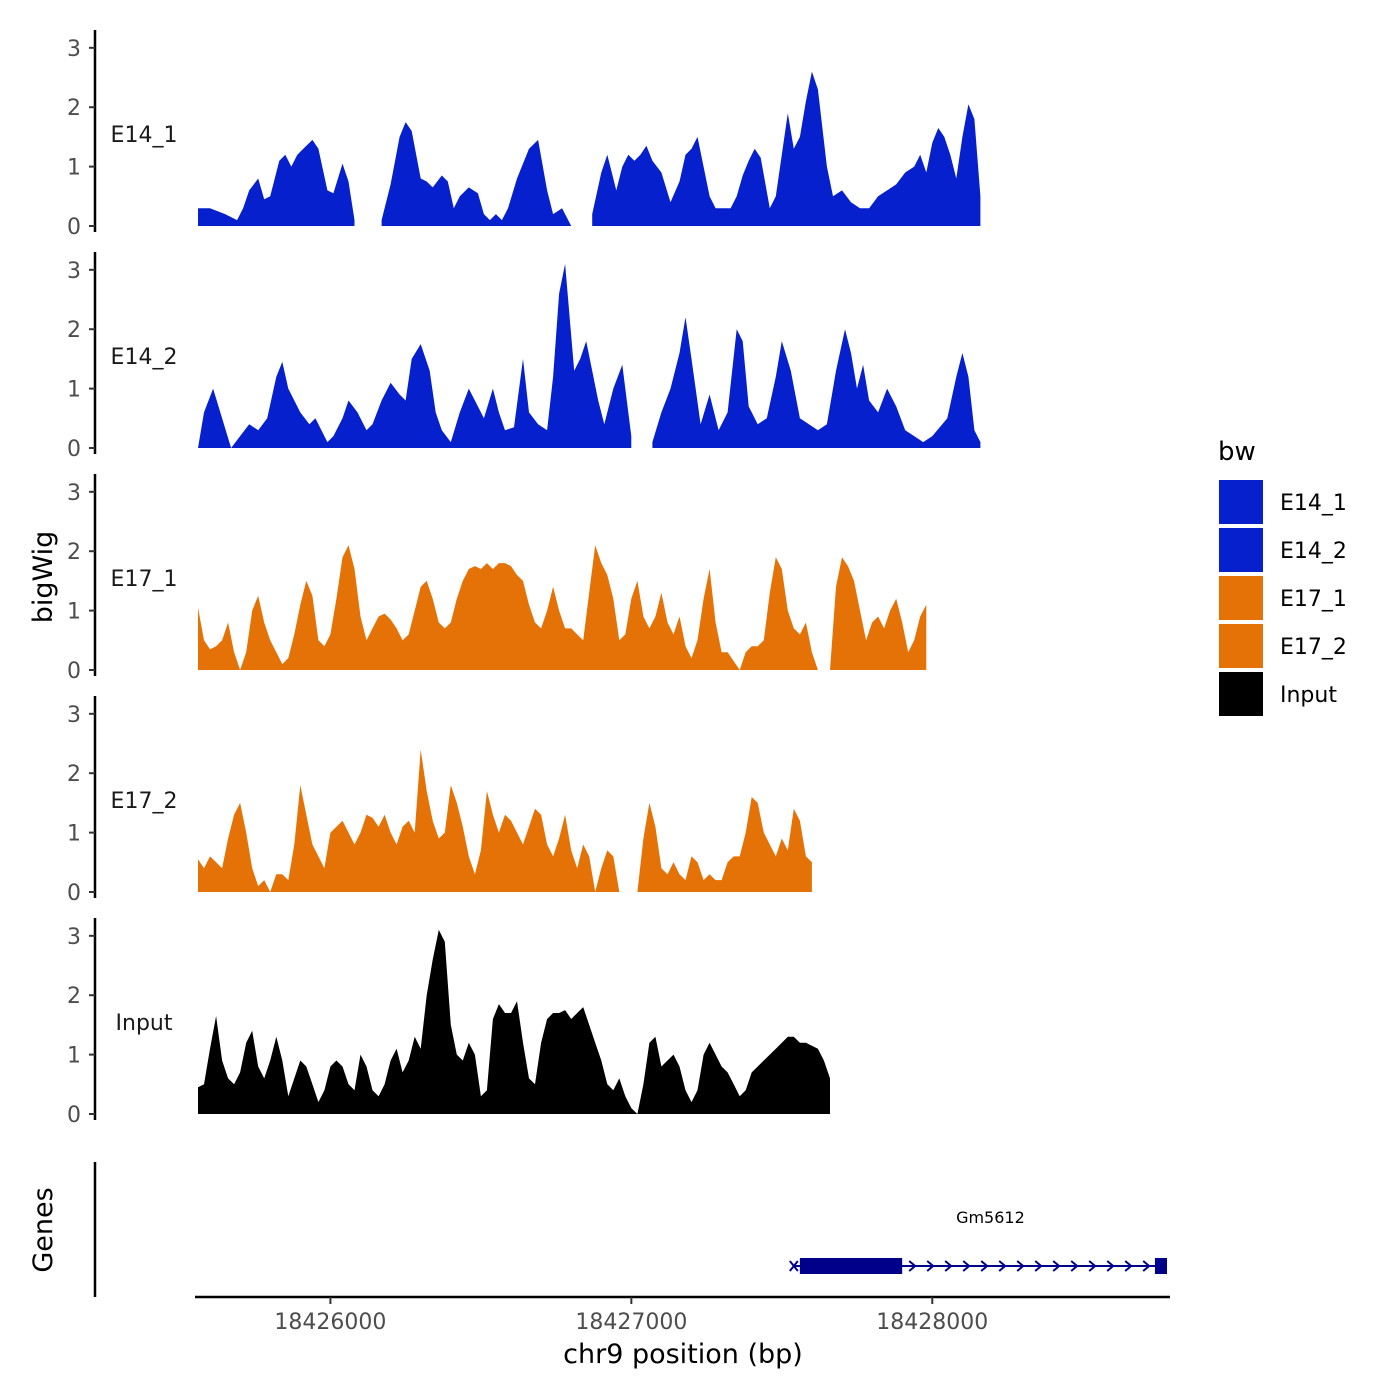 Image resolution: width=1400 pixels, height=1400 pixels. What do you see at coordinates (1237, 452) in the screenshot?
I see `legend-title: bw` at bounding box center [1237, 452].